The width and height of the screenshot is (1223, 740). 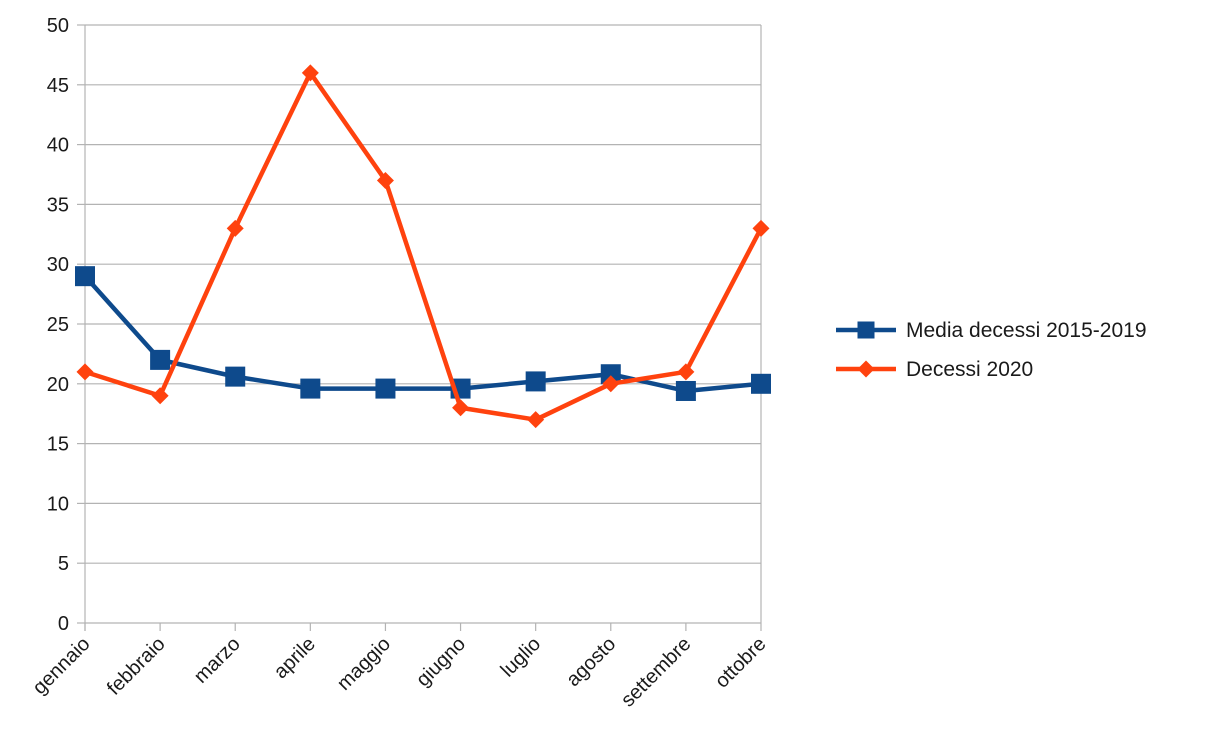 I want to click on y-axis-tick-labels: 0 5 10 15 20 25 30 35 40 45 50, so click(x=58, y=325).